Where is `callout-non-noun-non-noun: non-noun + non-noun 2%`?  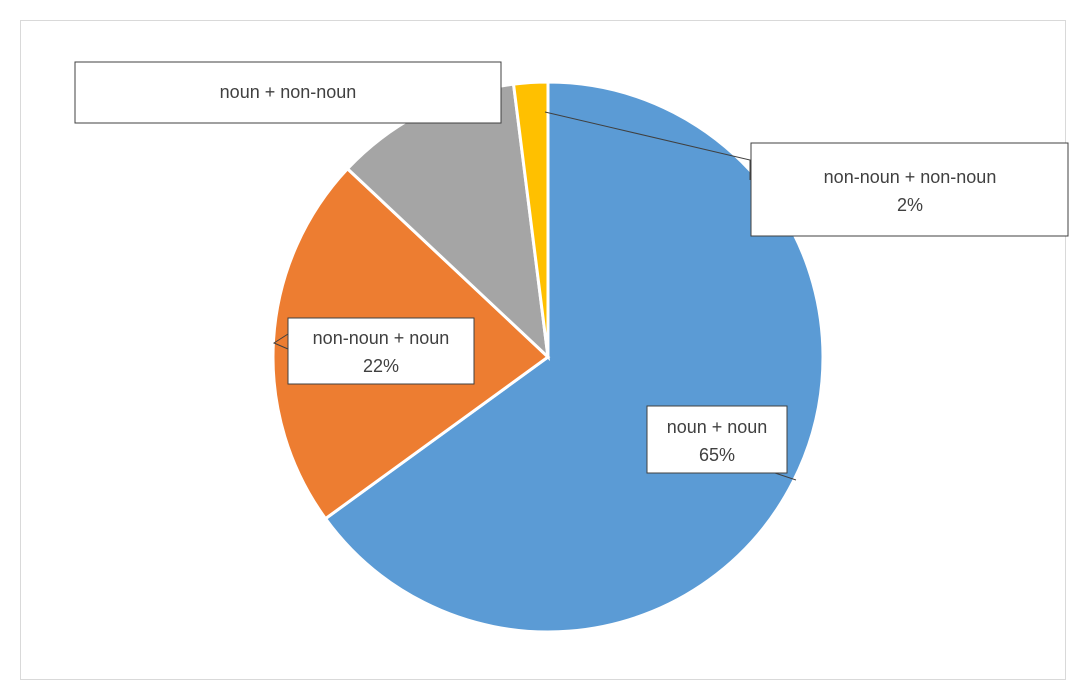 callout-non-noun-non-noun: non-noun + non-noun 2% is located at coordinates (909, 189).